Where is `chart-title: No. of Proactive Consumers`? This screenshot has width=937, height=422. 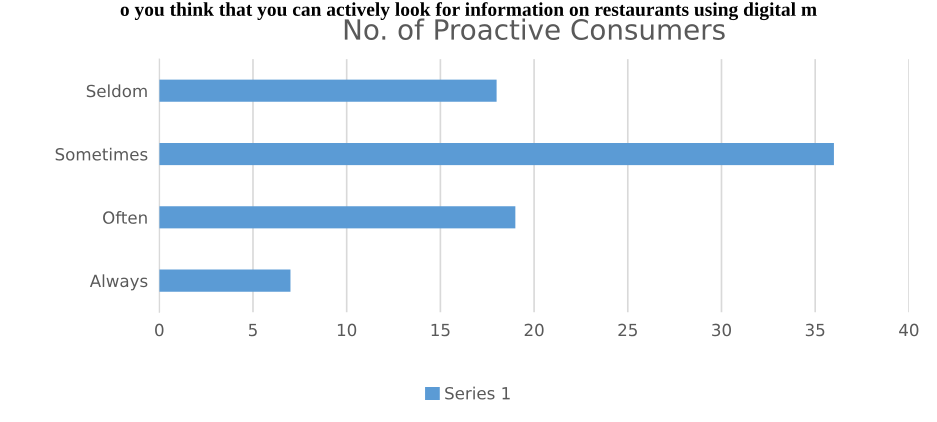
chart-title: No. of Proactive Consumers is located at coordinates (534, 29).